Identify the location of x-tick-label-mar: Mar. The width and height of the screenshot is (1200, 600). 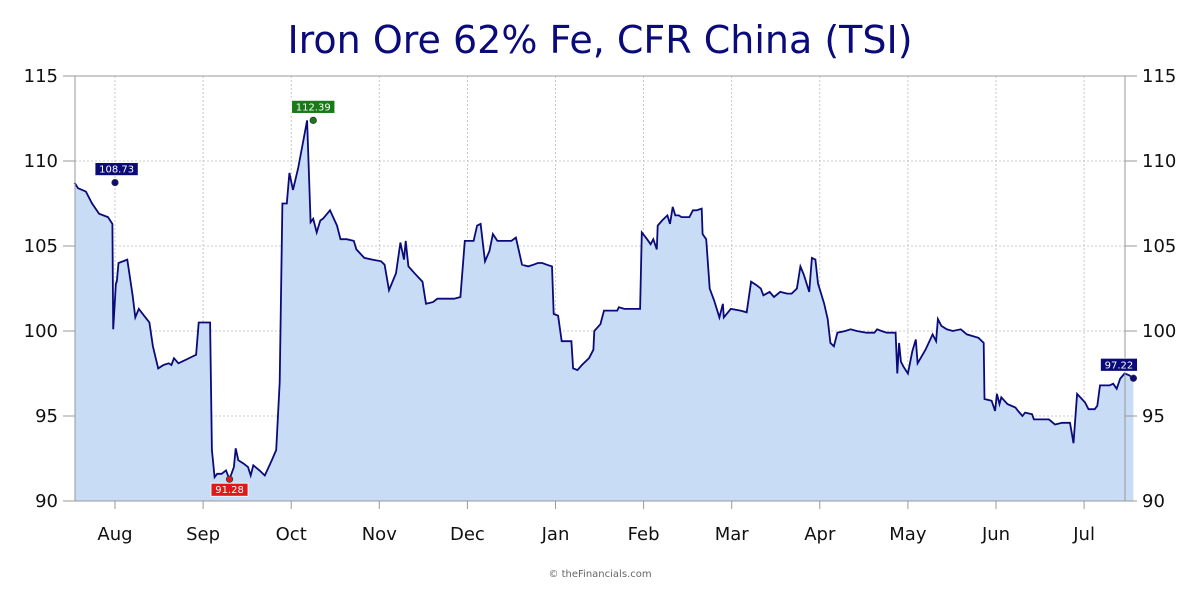
(732, 534).